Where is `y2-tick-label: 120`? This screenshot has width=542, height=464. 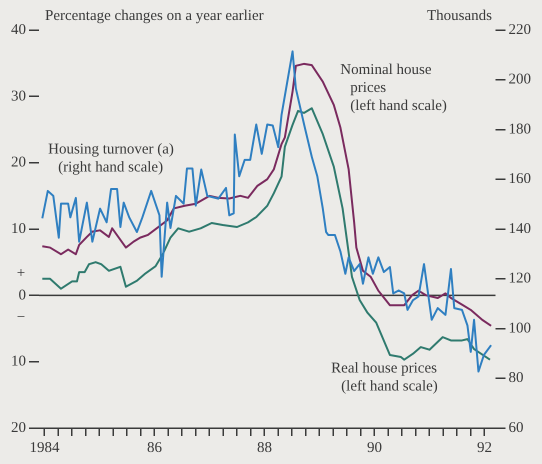 y2-tick-label: 120 is located at coordinates (519, 278).